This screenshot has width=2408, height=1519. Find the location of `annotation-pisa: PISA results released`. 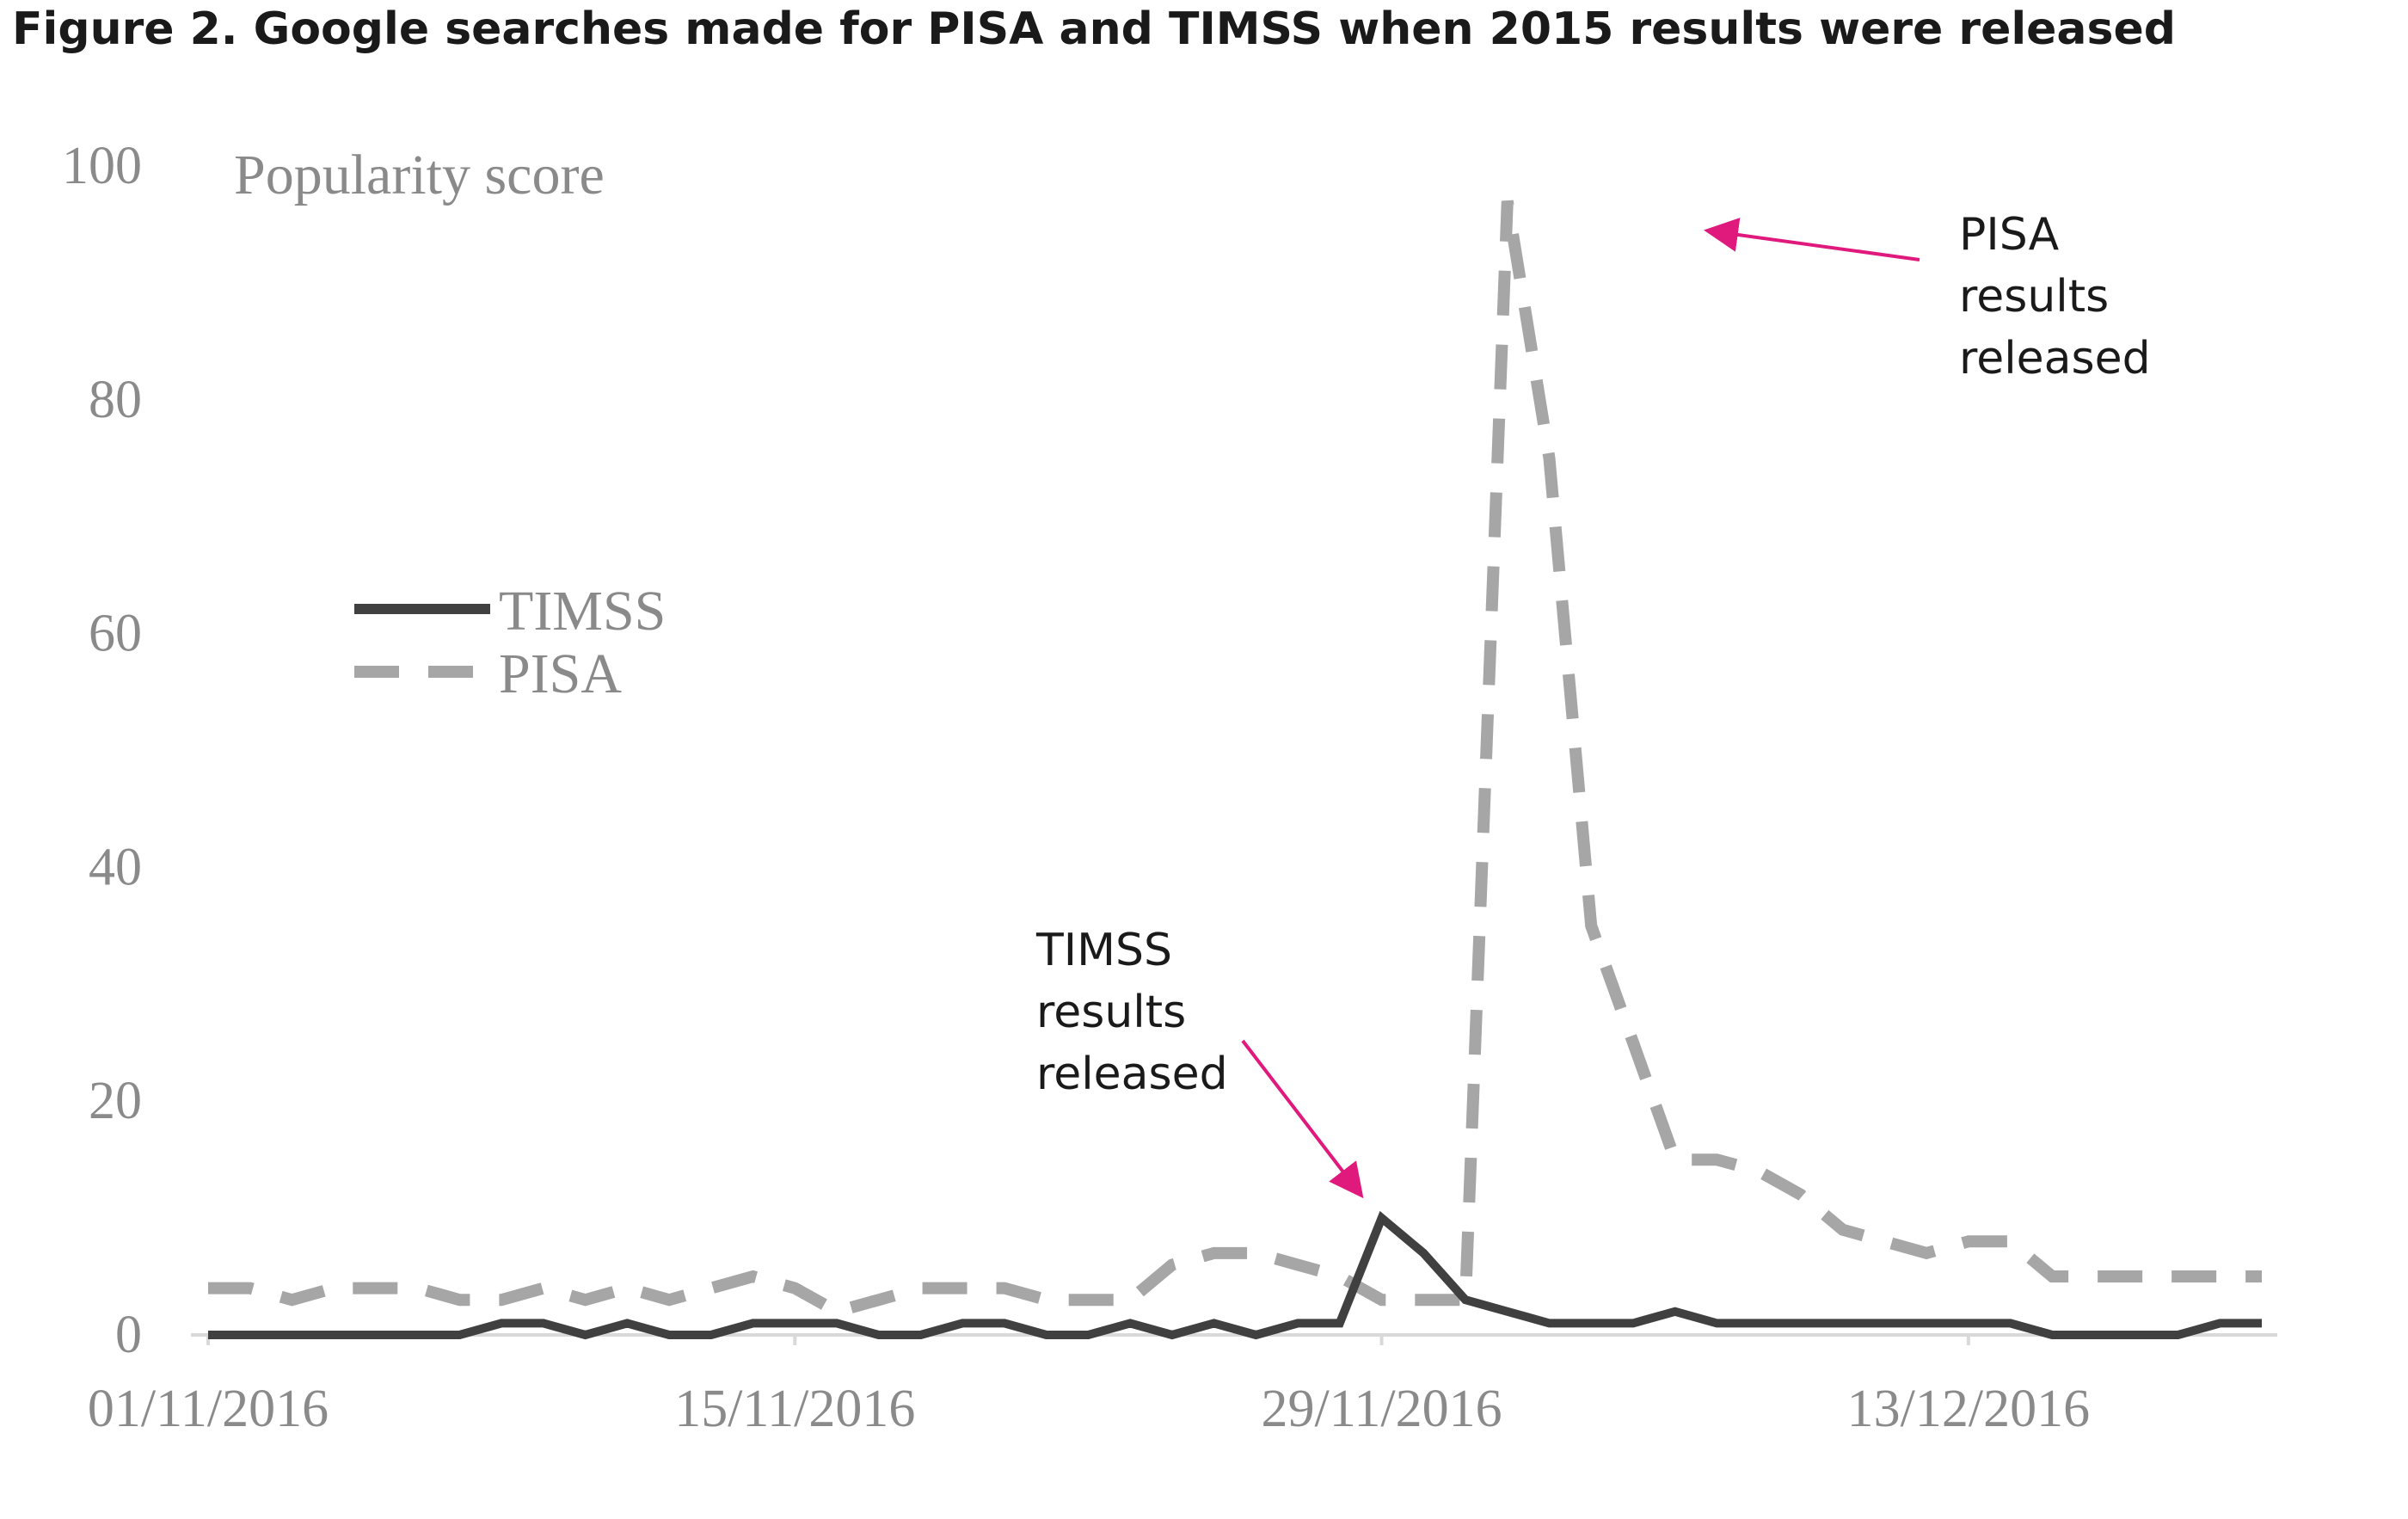

annotation-pisa: PISA results released is located at coordinates (2055, 297).